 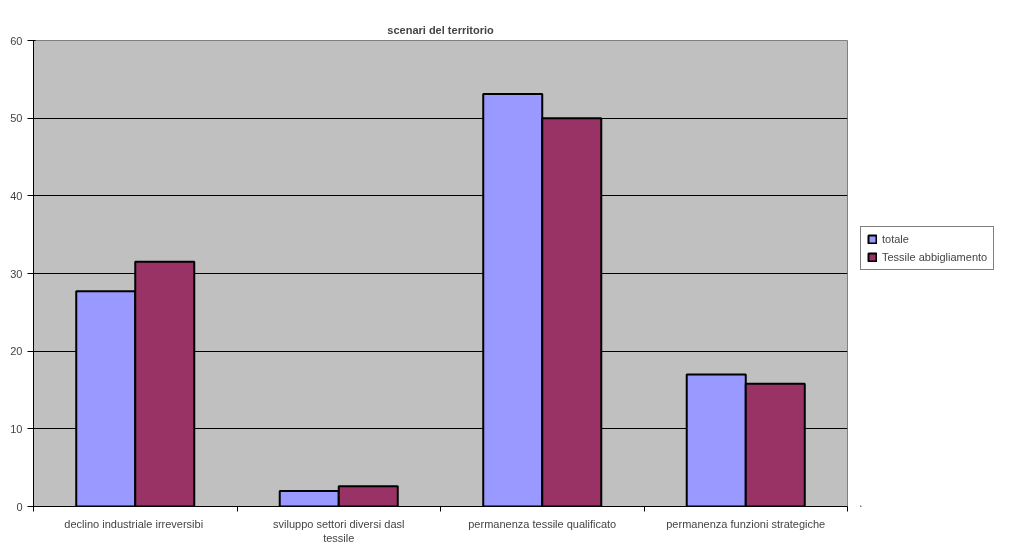 I want to click on x-tick-label: permanenza tessile qualificato, so click(x=542, y=523).